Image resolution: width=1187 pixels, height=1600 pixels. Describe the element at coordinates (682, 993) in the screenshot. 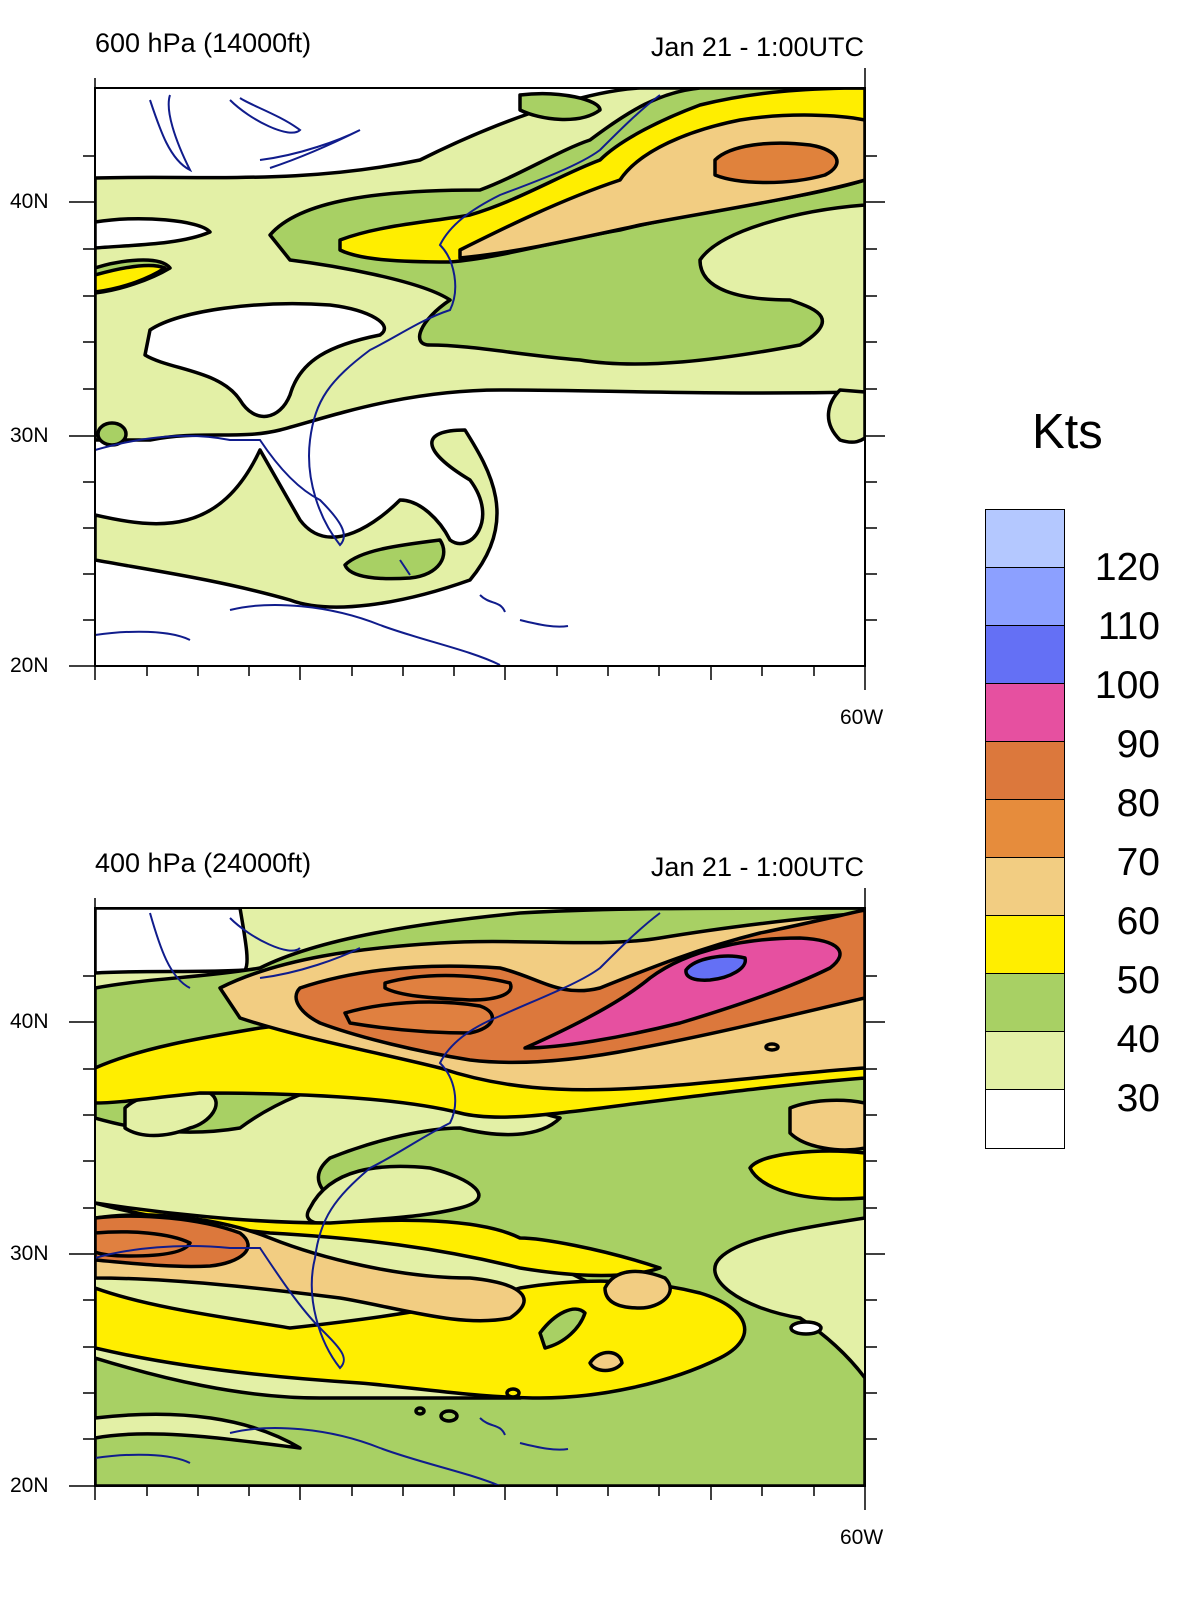

I see `contour-90kt` at that location.